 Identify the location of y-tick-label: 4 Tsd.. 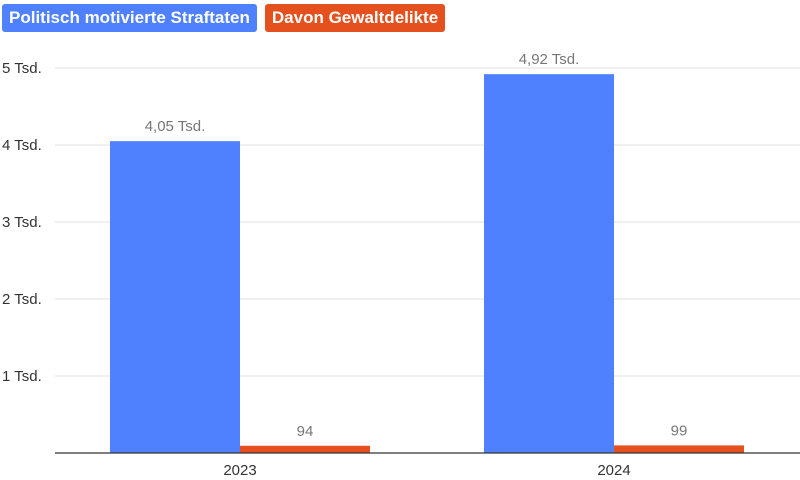
(22, 145).